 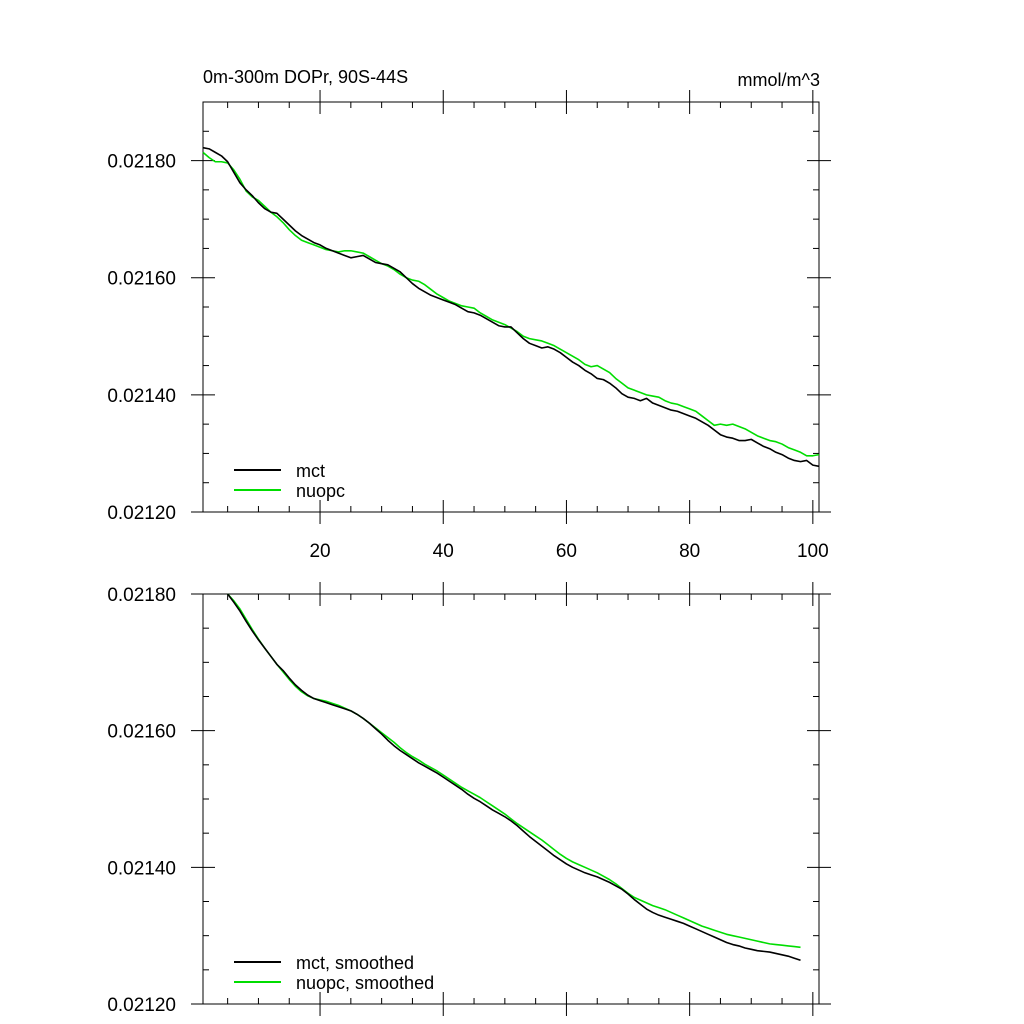 I want to click on x-tick-label: 60, so click(x=566, y=551).